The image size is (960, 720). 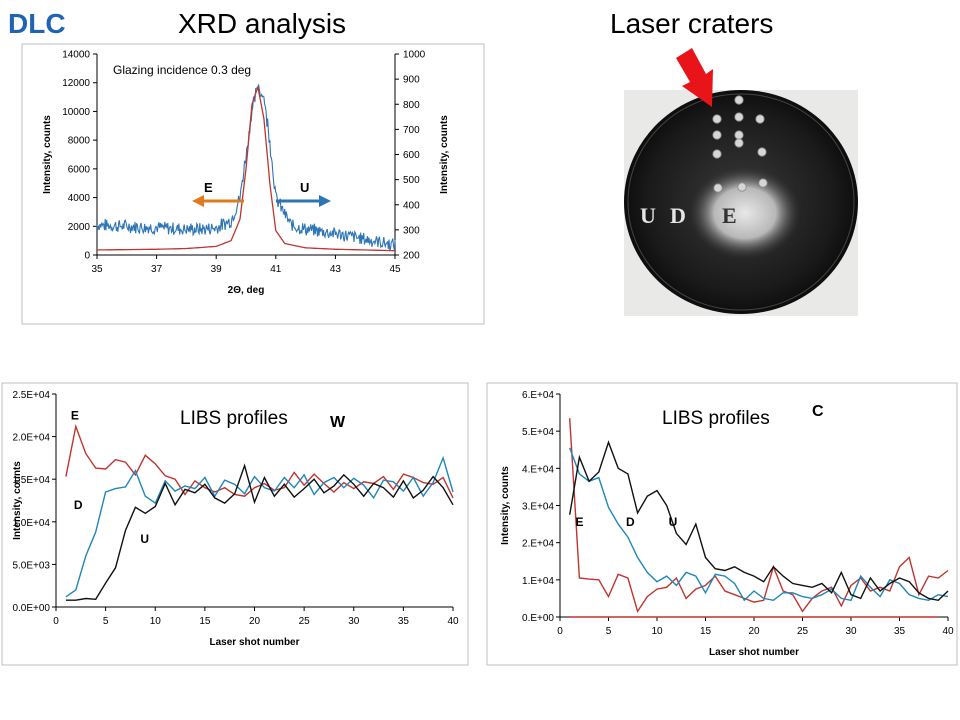 What do you see at coordinates (580, 522) in the screenshot?
I see `c-series-label: E` at bounding box center [580, 522].